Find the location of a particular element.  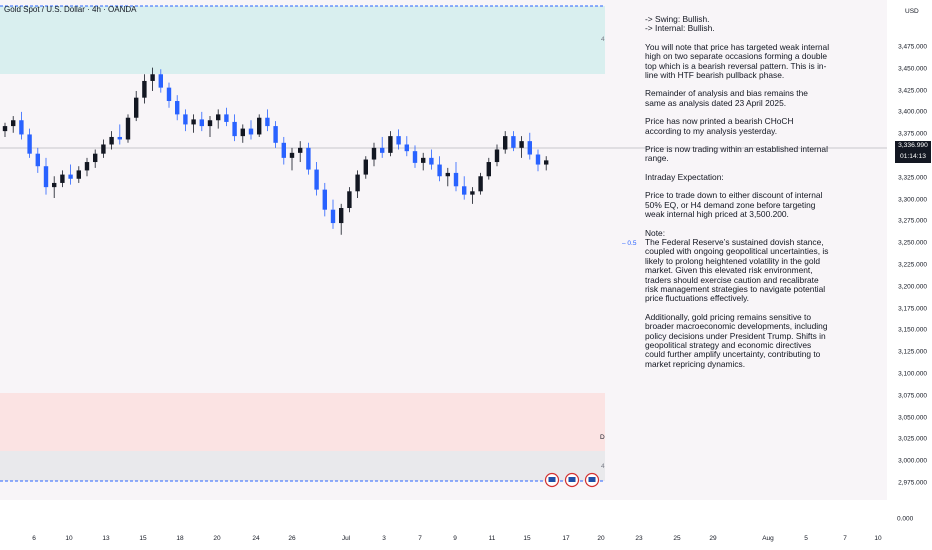

price-axis-label: 3,075.000 is located at coordinates (912, 396).